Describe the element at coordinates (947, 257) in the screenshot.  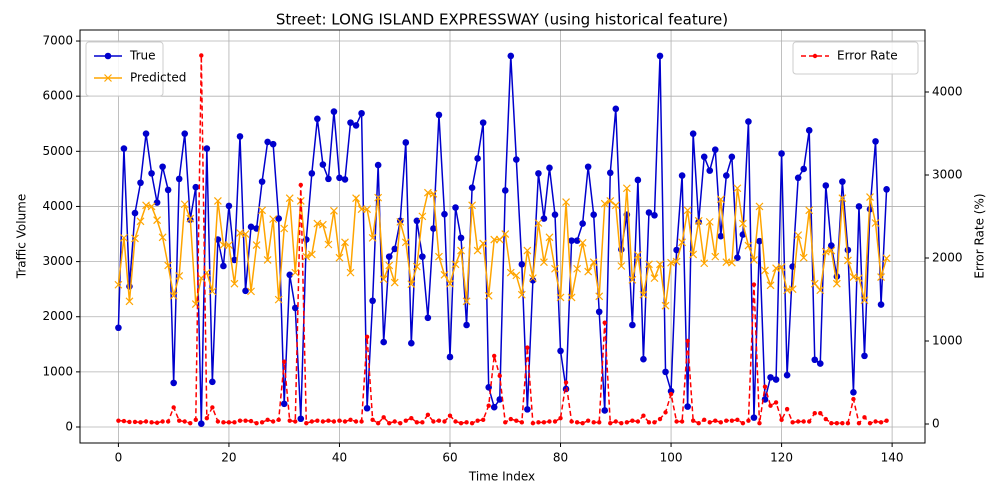
I see `y2-tick-label: 2000` at that location.